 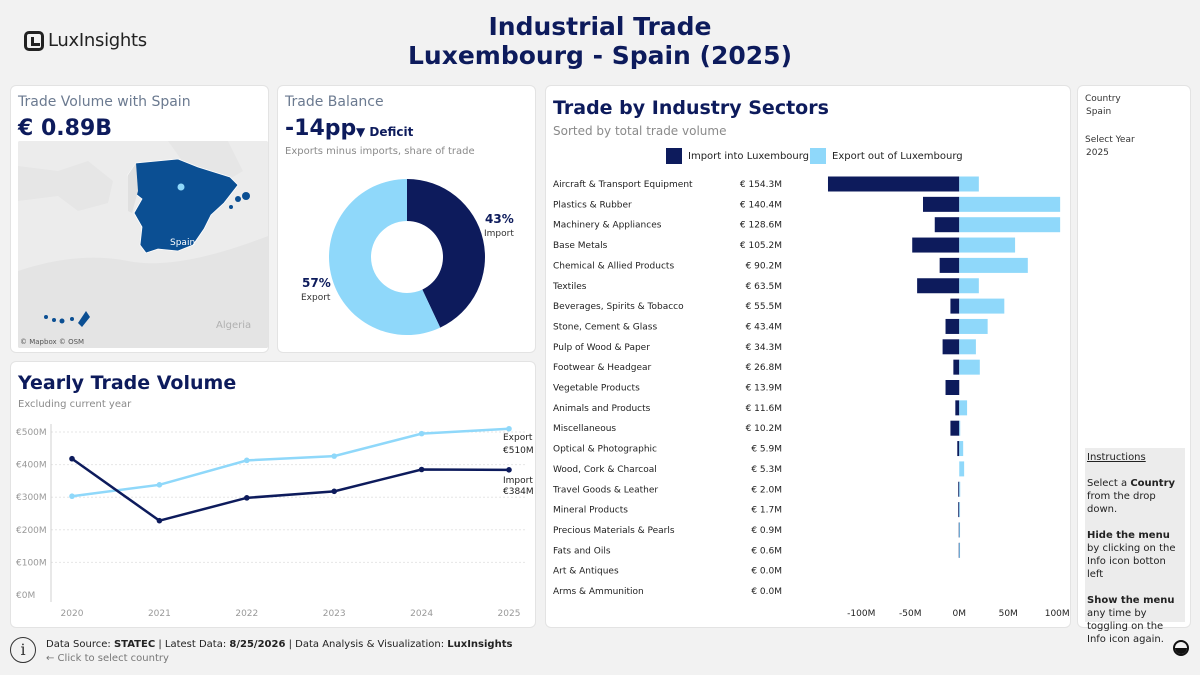 I want to click on country-select: Spain, so click(x=1099, y=112).